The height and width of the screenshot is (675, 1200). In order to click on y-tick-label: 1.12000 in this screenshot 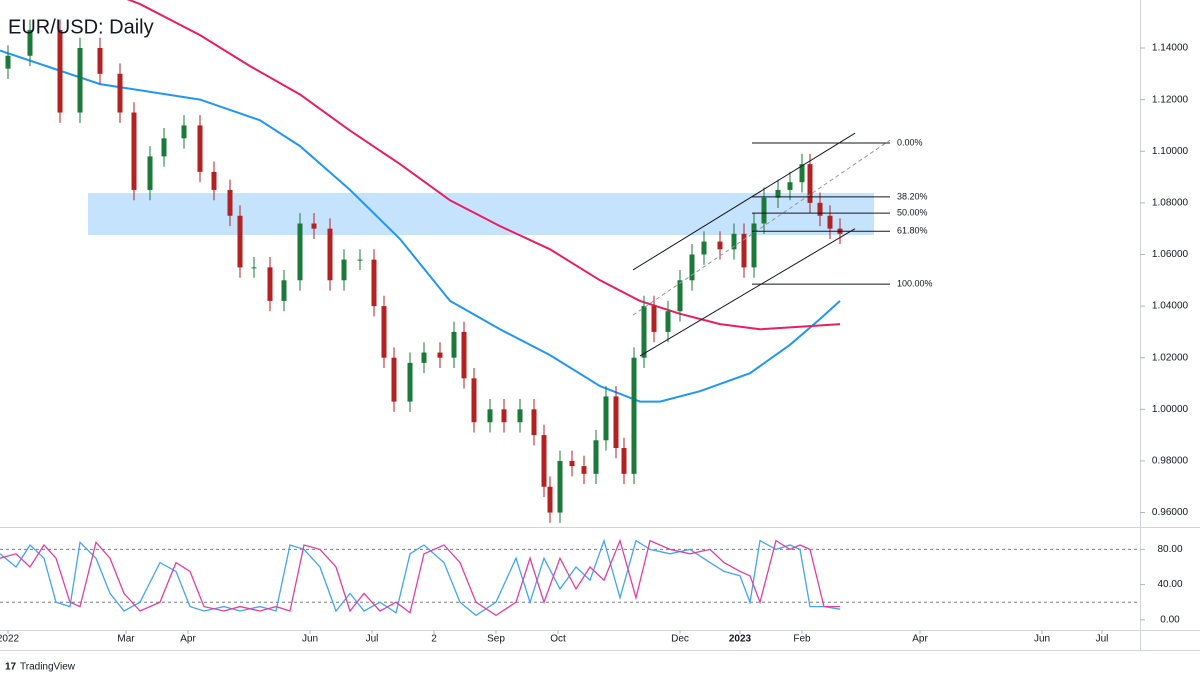, I will do `click(1170, 99)`.